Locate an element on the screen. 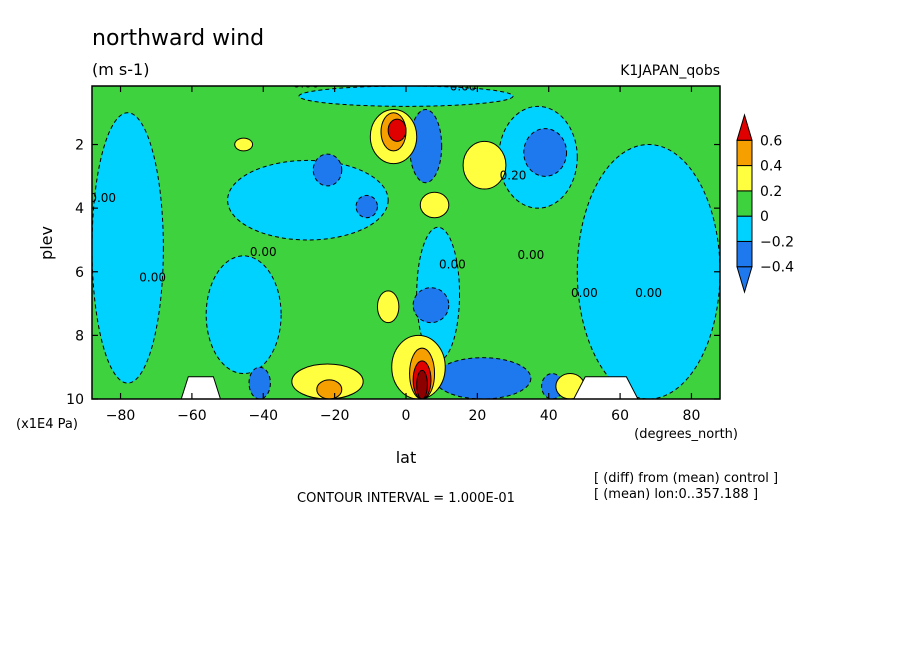 The width and height of the screenshot is (904, 654). x-axis-title: lat is located at coordinates (406, 457).